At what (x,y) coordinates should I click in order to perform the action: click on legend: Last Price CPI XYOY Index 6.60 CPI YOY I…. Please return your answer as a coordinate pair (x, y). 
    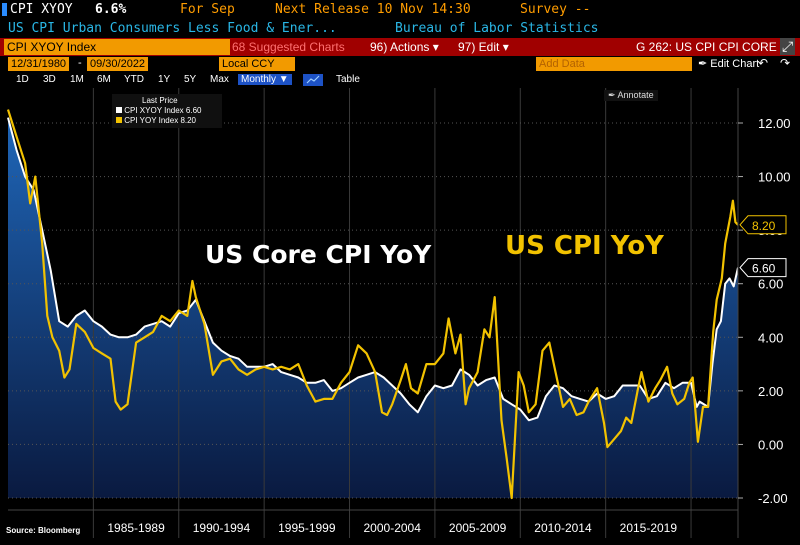
    Looking at the image, I should click on (167, 111).